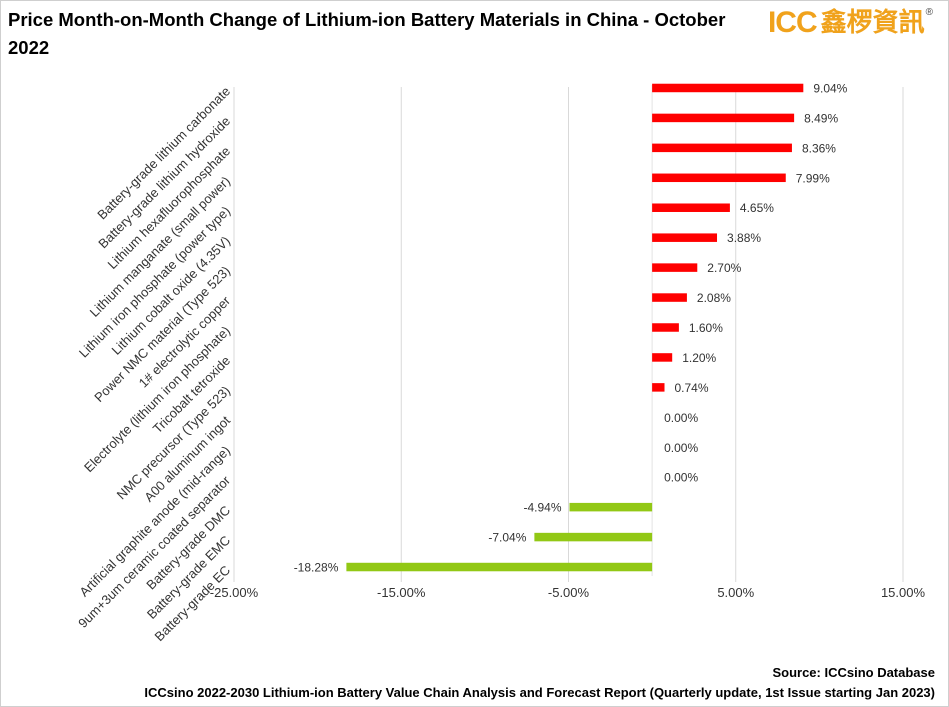  I want to click on data-label: 3.88%, so click(744, 238).